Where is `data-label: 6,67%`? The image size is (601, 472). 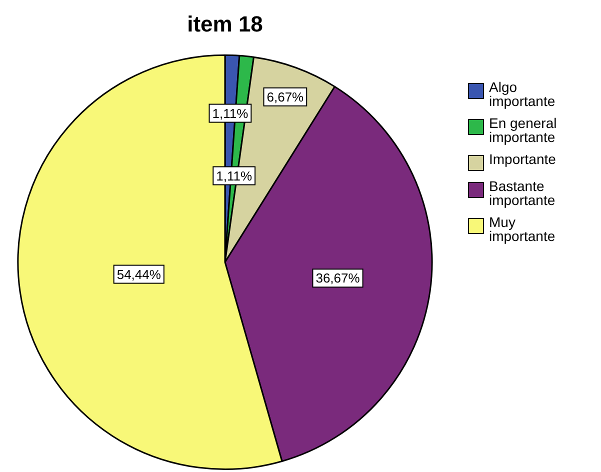 data-label: 6,67% is located at coordinates (285, 96).